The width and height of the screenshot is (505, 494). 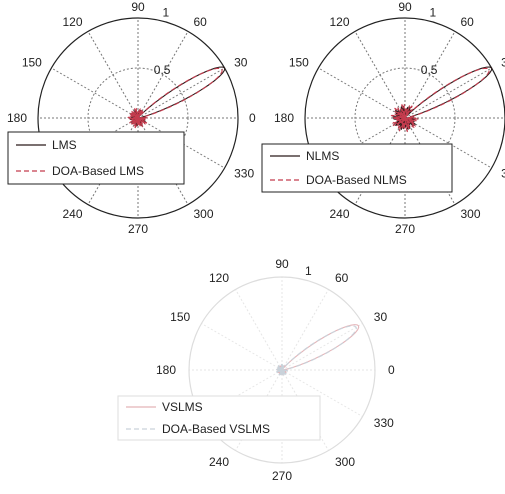 What do you see at coordinates (98, 171) in the screenshot?
I see `legend-label: DOA-Based LMS` at bounding box center [98, 171].